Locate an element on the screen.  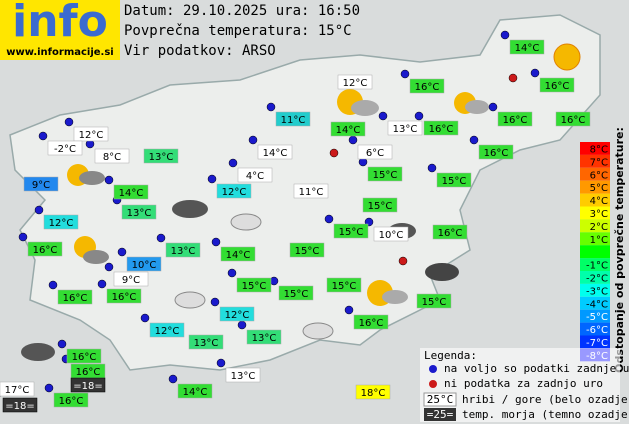
scale-label: 8°C is located at coordinates (599, 149).